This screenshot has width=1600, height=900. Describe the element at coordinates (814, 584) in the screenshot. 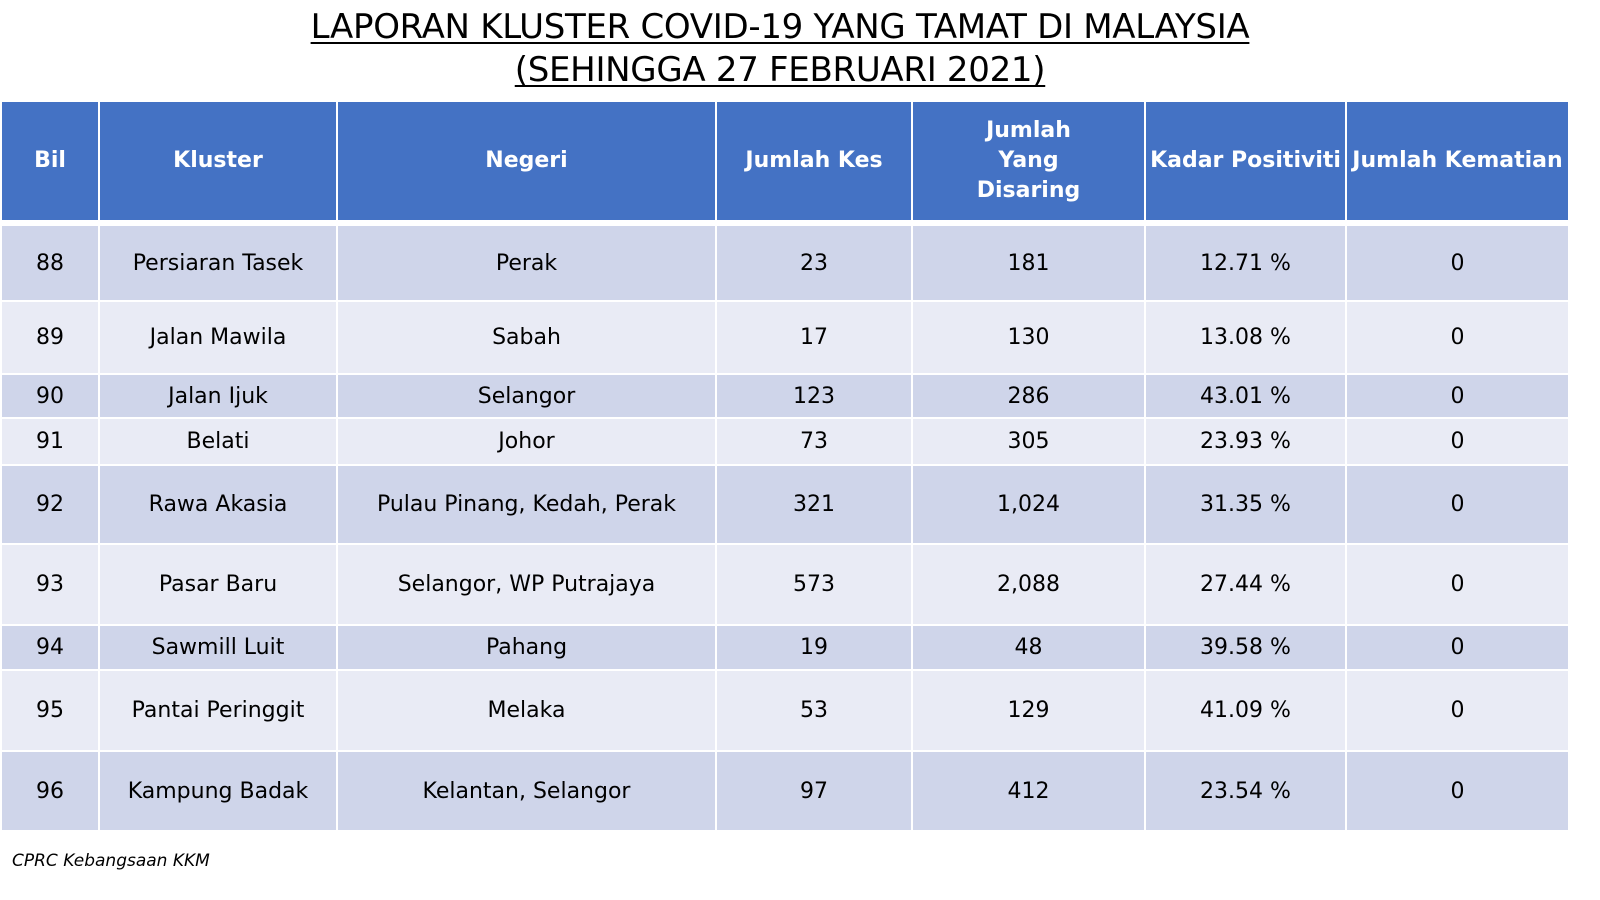

I see `cell-jumlah-kes: 573` at that location.